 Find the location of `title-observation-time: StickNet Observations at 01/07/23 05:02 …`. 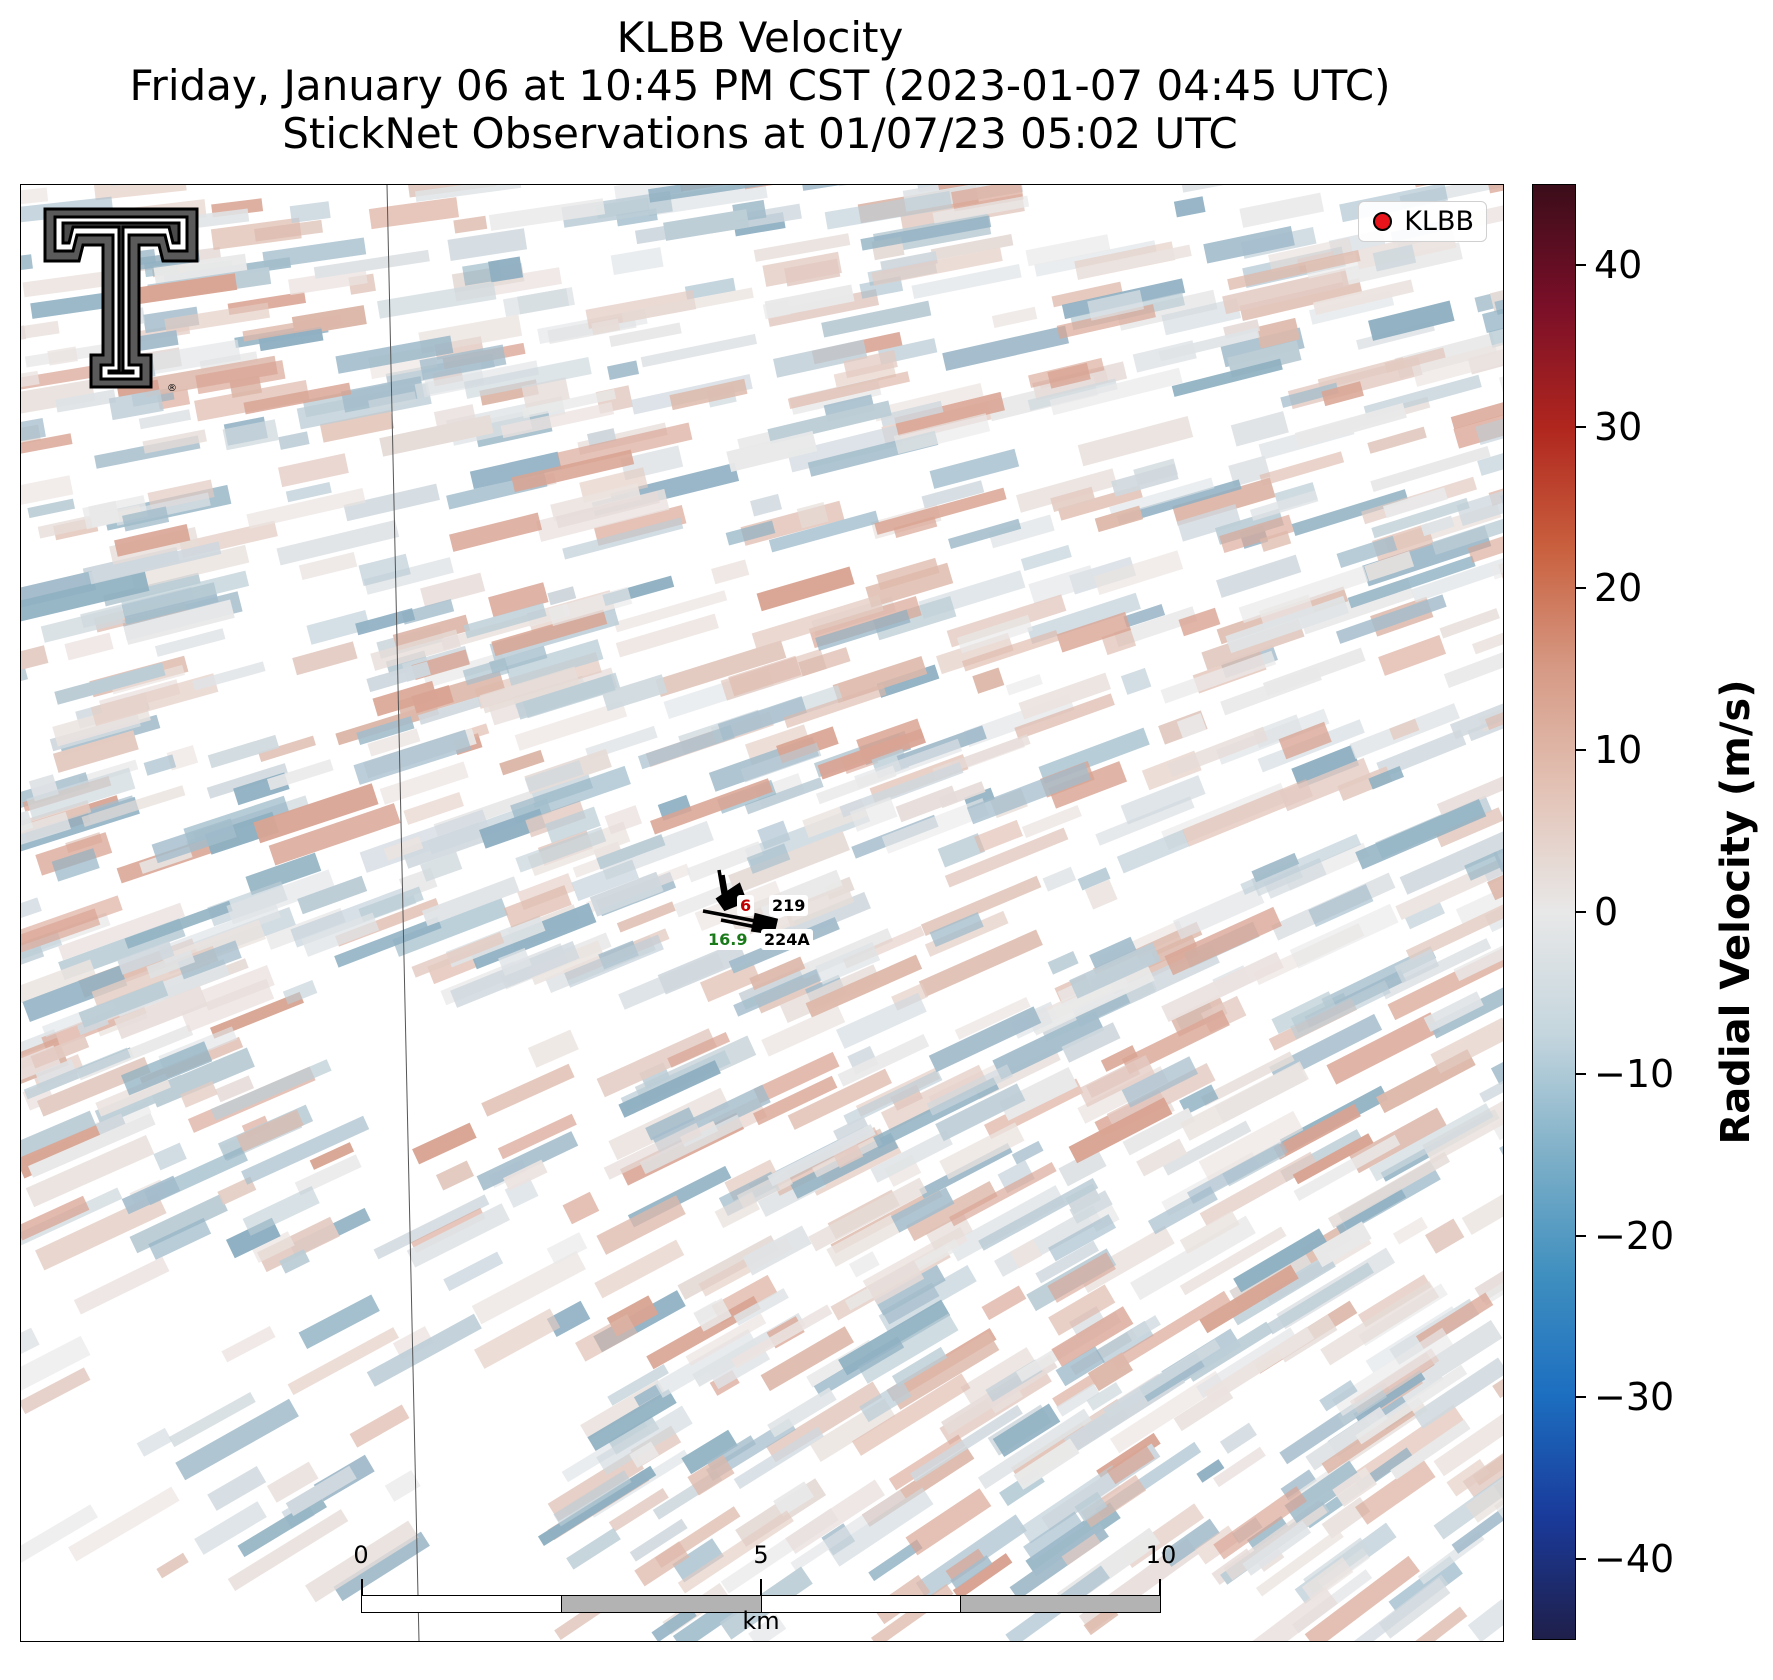

title-observation-time: StickNet Observations at 01/07/23 05:02 … is located at coordinates (760, 133).